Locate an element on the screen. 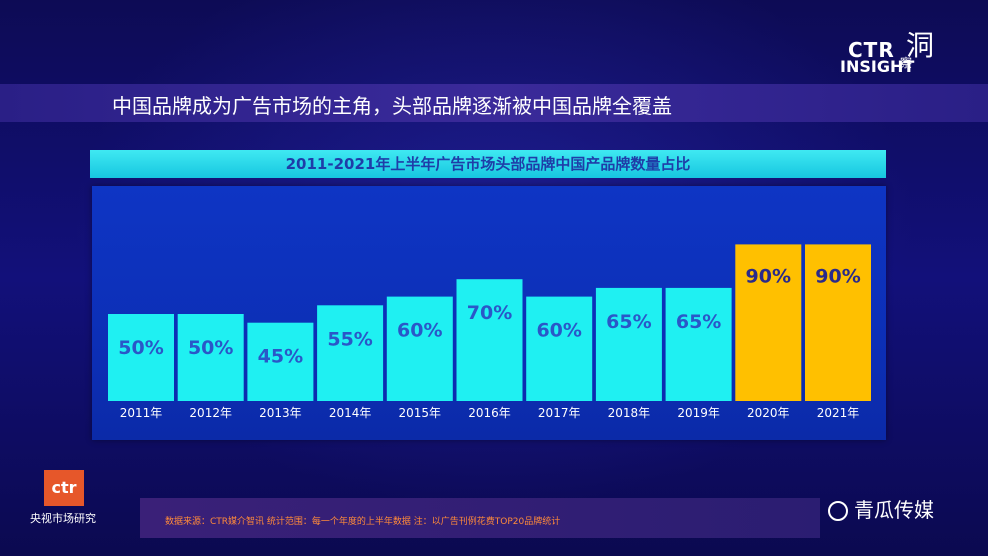 This screenshot has width=988, height=556. logo-ctr-text: CTR is located at coordinates (871, 50).